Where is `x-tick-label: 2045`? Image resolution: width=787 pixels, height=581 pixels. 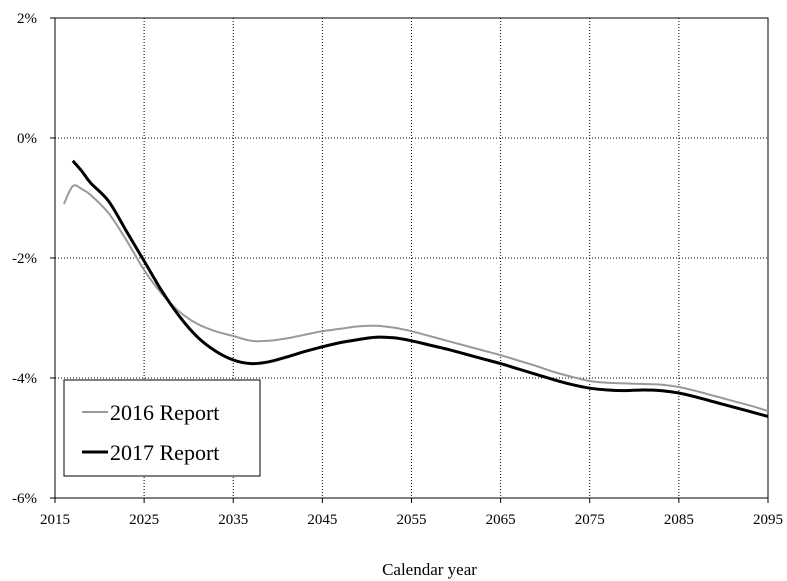 x-tick-label: 2045 is located at coordinates (322, 520).